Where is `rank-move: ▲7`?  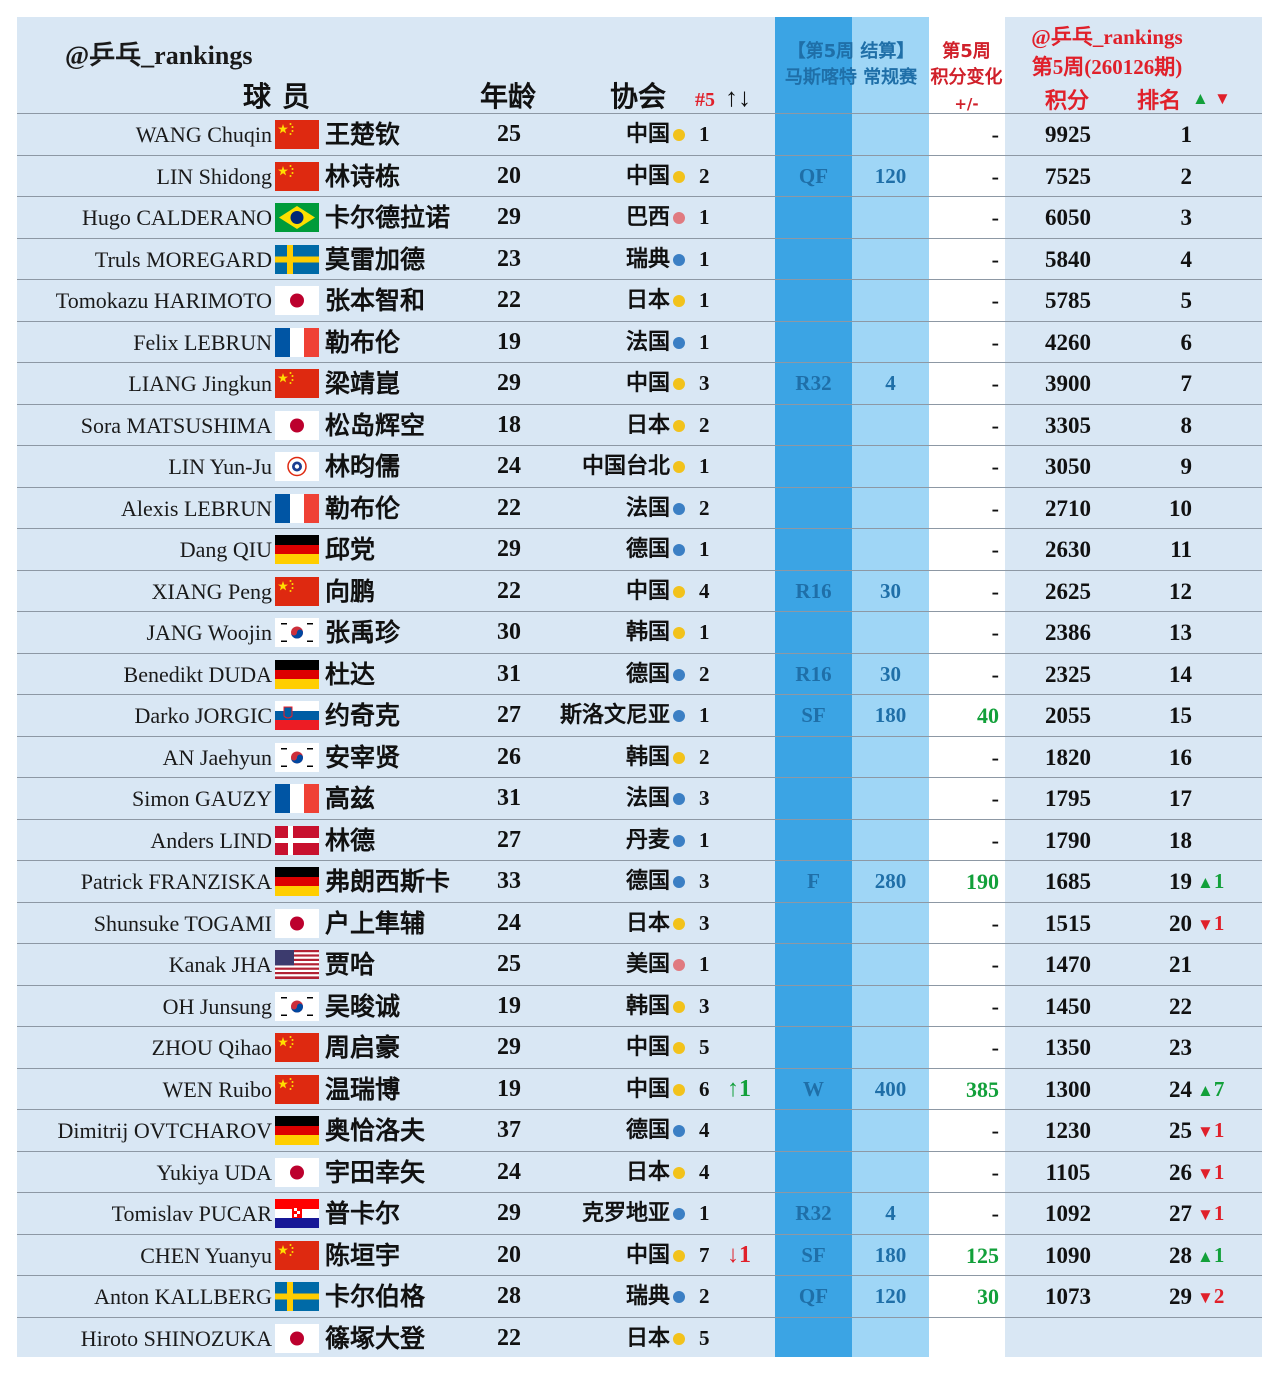
rank-move: ▲7 is located at coordinates (1210, 1089).